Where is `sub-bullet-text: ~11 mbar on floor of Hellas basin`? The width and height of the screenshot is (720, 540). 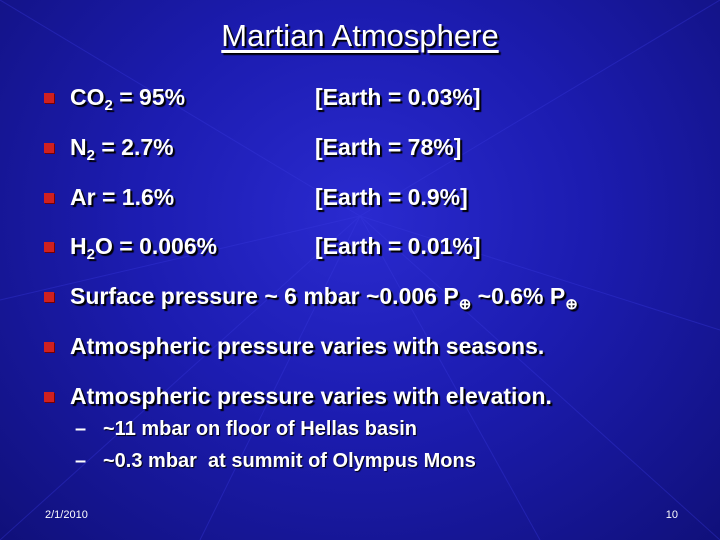 sub-bullet-text: ~11 mbar on floor of Hellas basin is located at coordinates (260, 429).